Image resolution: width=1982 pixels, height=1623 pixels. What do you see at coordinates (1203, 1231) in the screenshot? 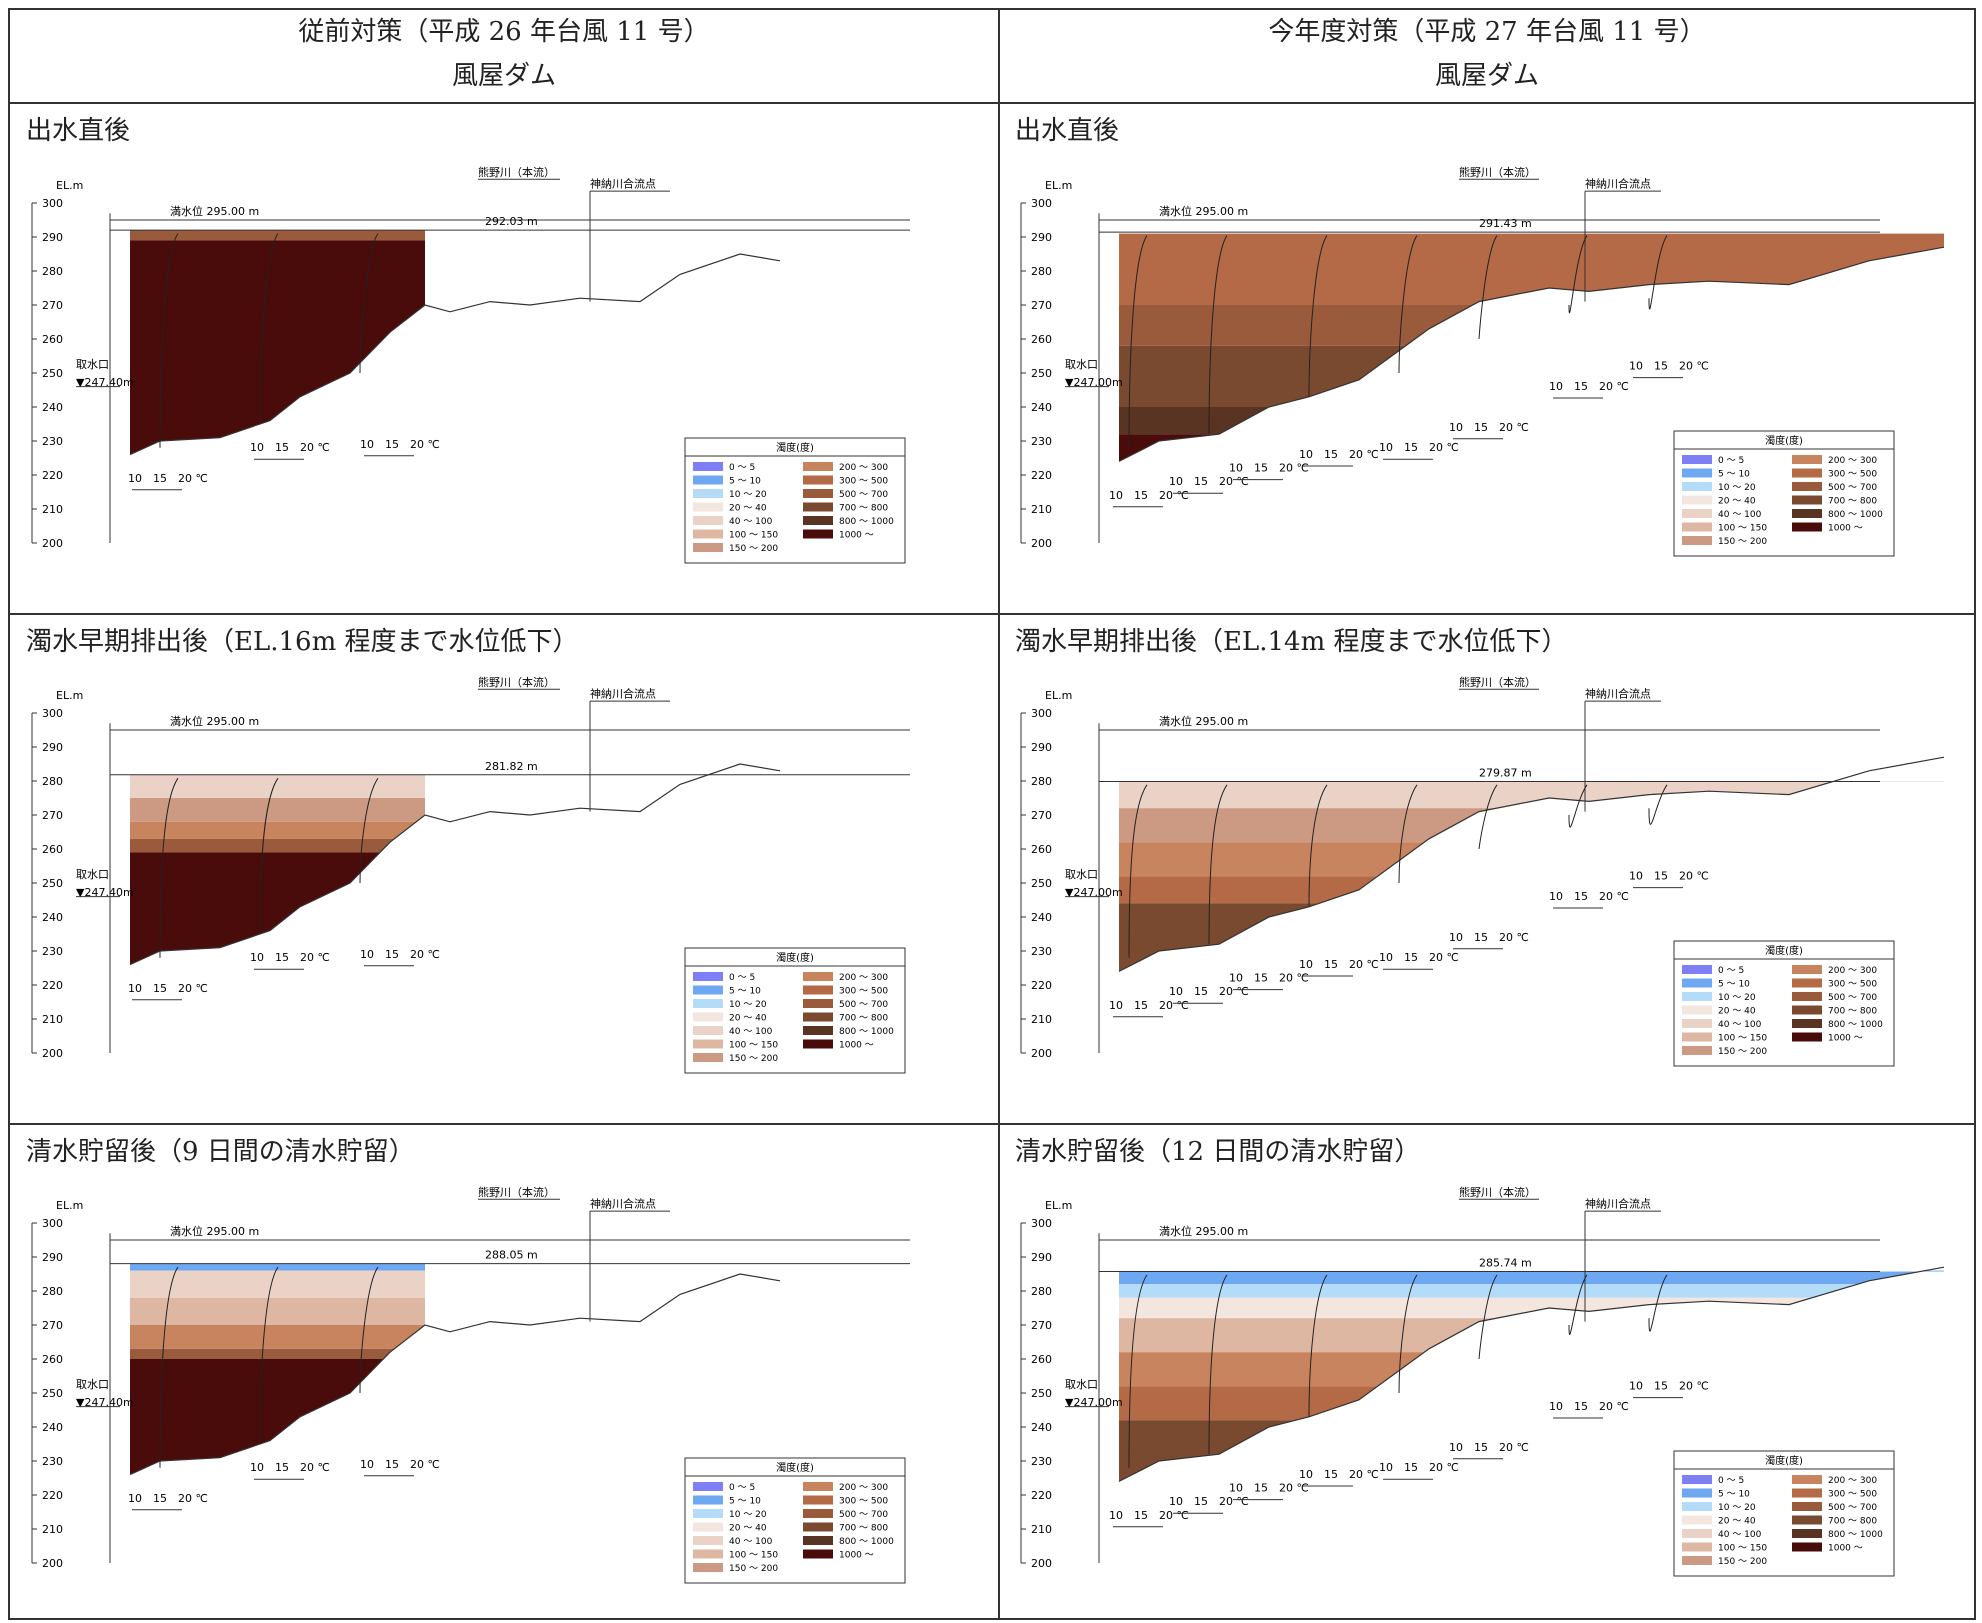
I see `full-level-label: 満水位 295.00 m` at bounding box center [1203, 1231].